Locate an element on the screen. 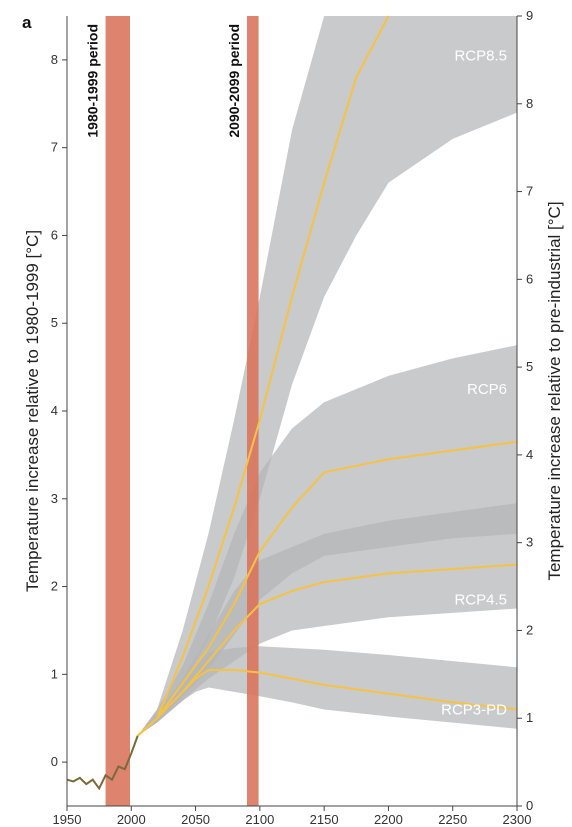 The image size is (572, 827). period-label-1: 1980-1999 period is located at coordinates (93, 81).